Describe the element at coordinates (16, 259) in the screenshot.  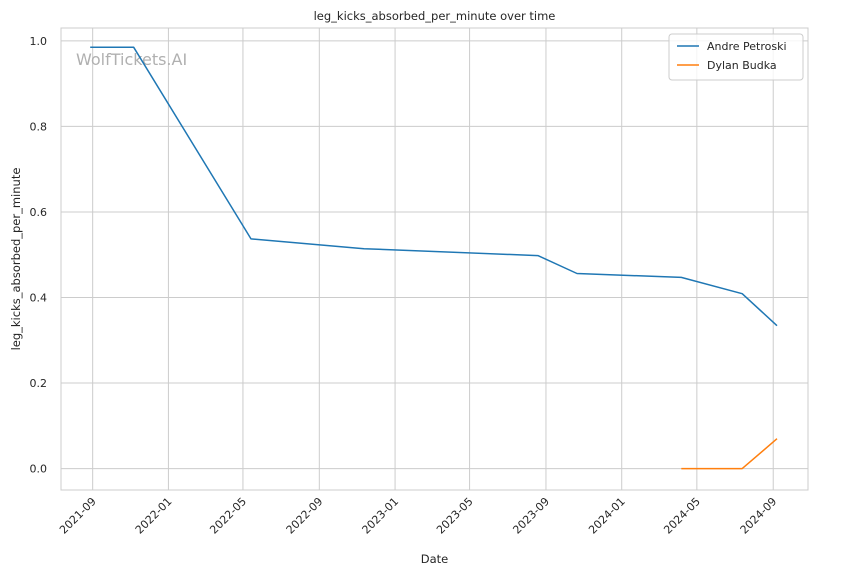
I see `y-axis-label: leg_kicks_absorbed_per_minute` at that location.